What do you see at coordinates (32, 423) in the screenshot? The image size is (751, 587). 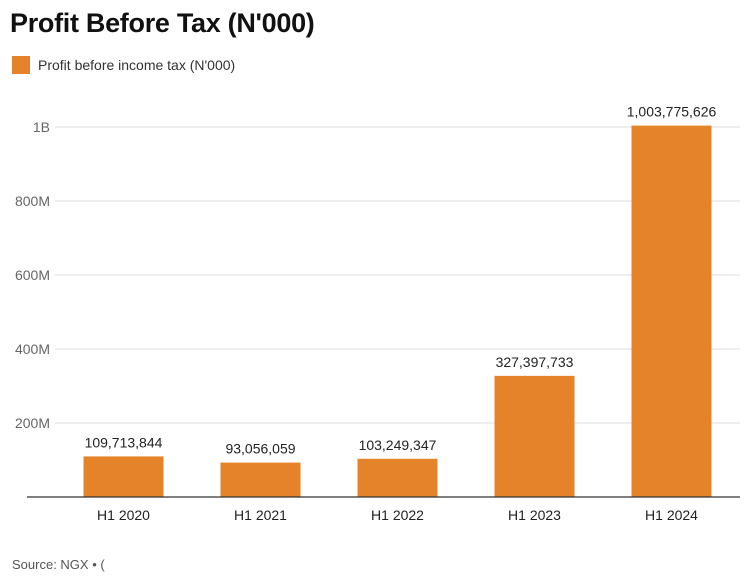 I see `y-tick-label: 200M` at bounding box center [32, 423].